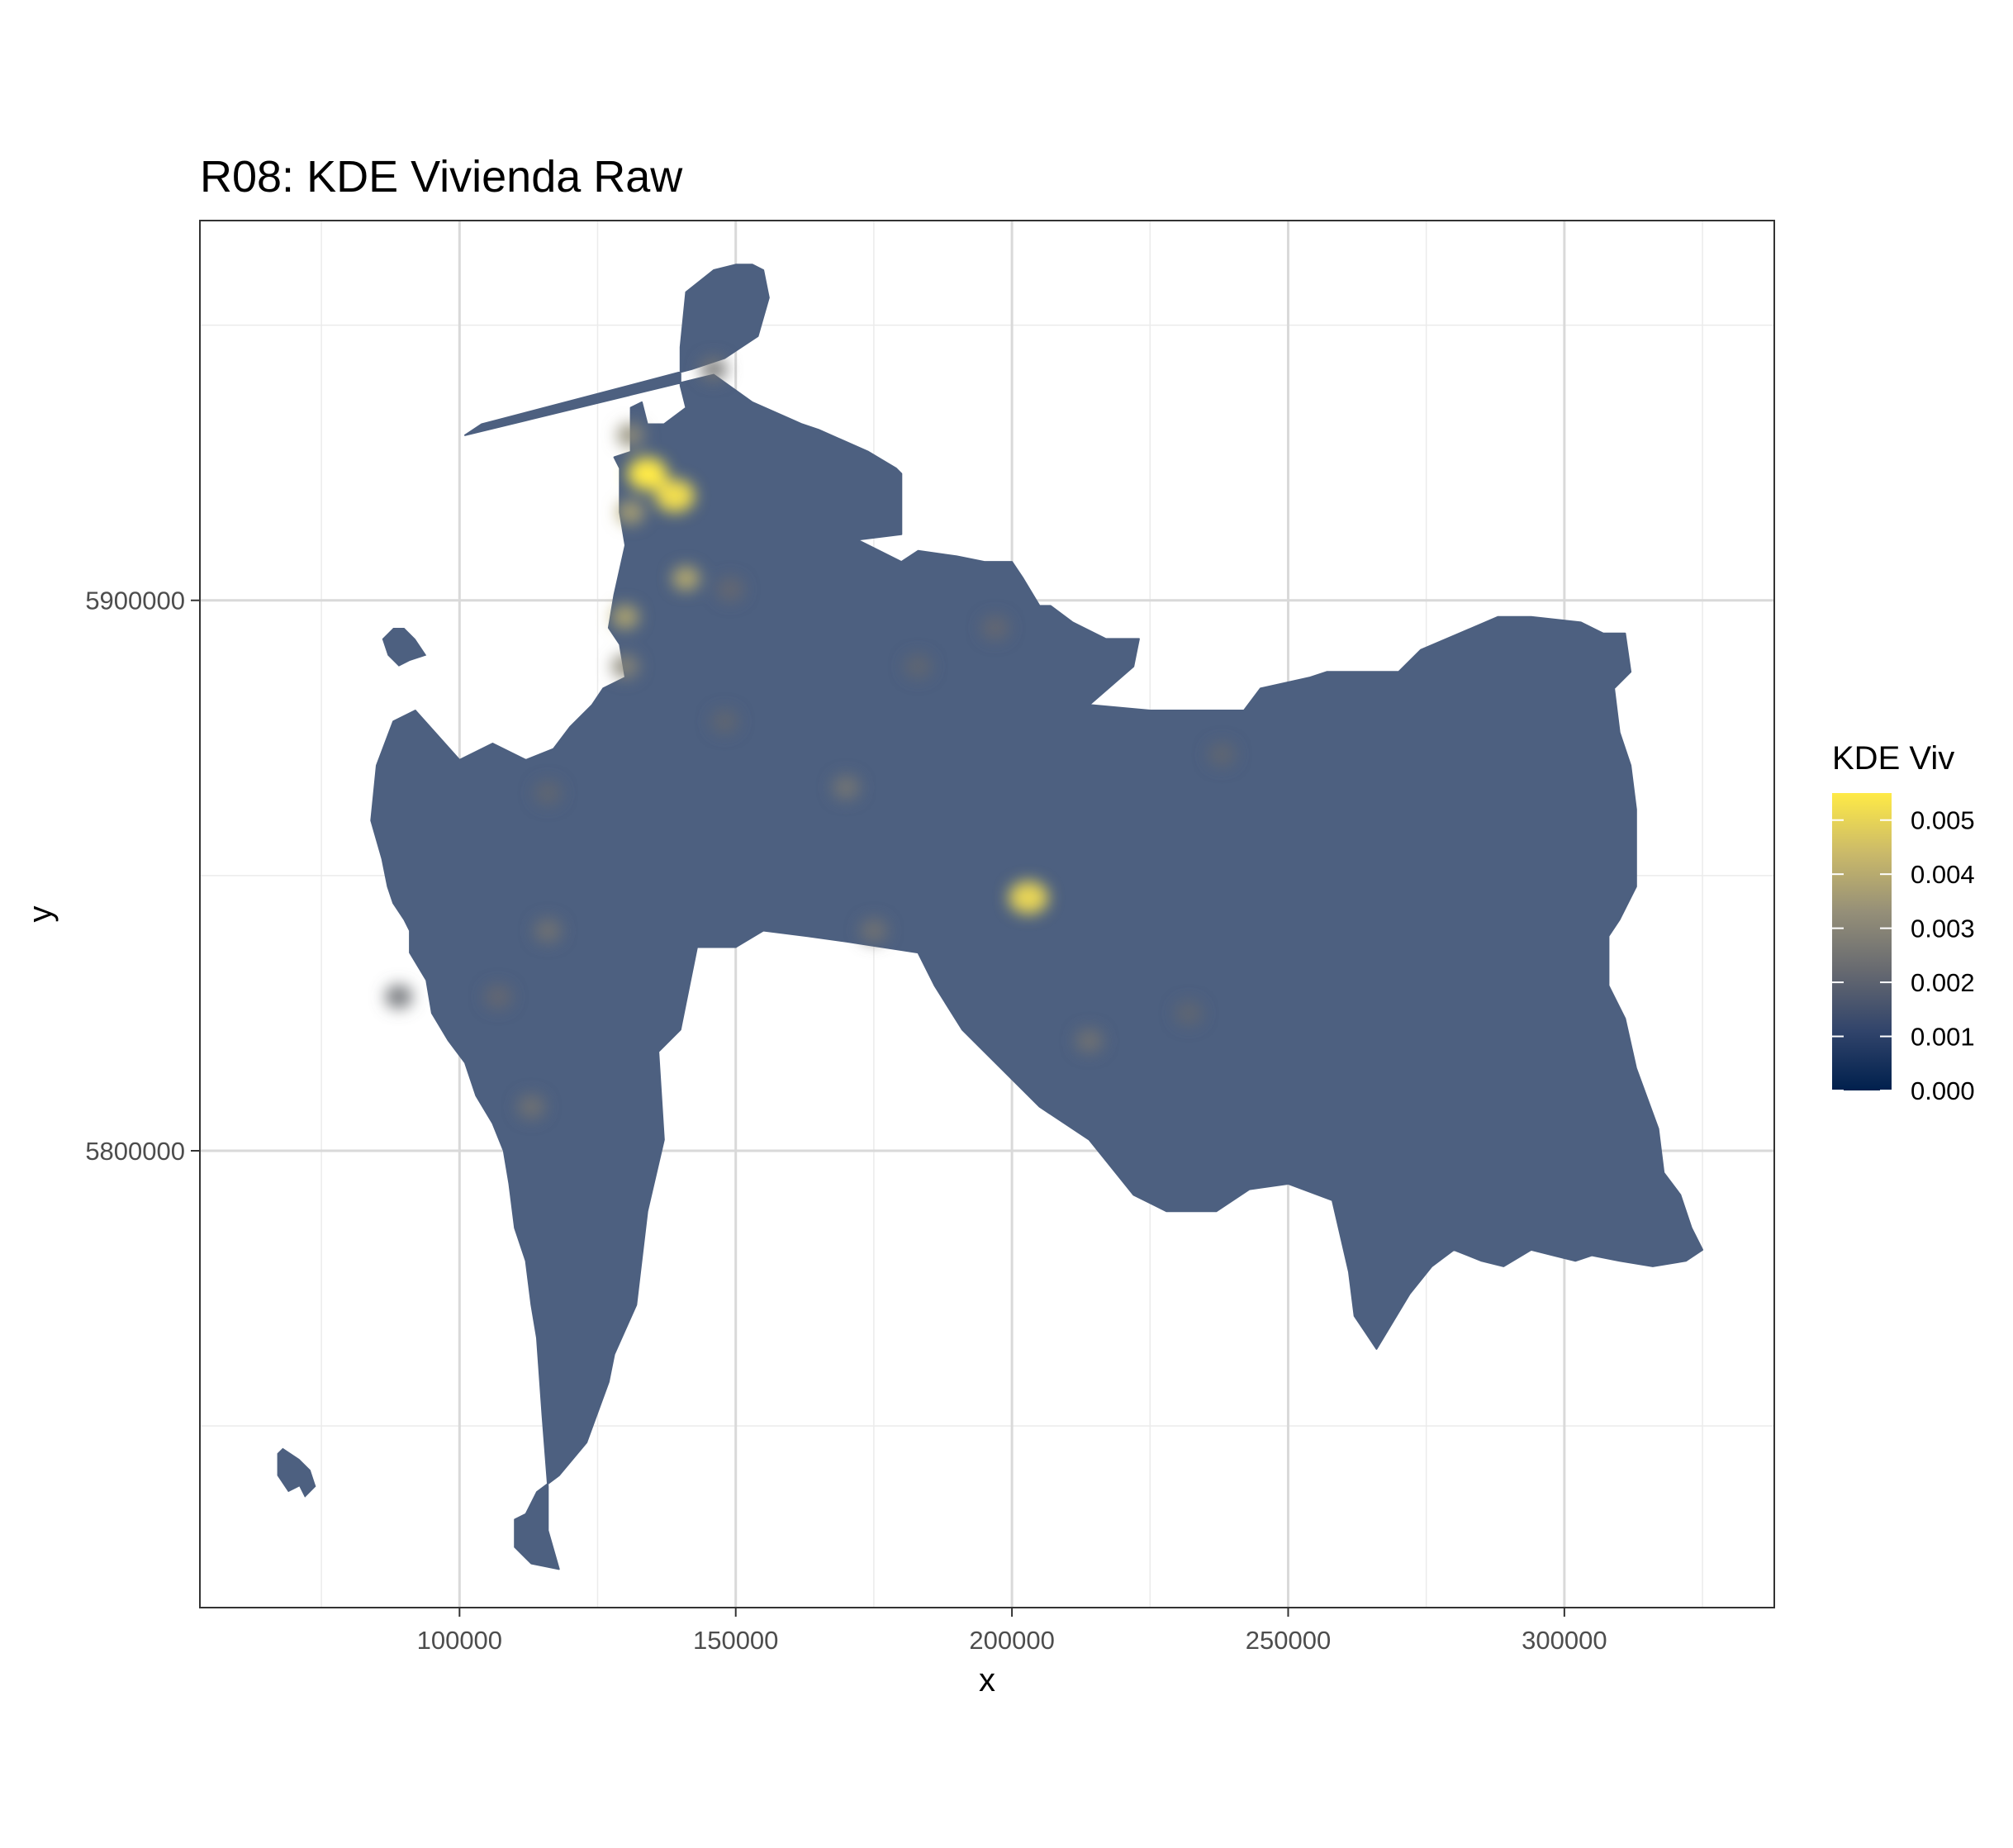 Image resolution: width=2013 pixels, height=1848 pixels. Describe the element at coordinates (441, 177) in the screenshot. I see `chart-title: R08: KDE Vivienda Raw` at that location.